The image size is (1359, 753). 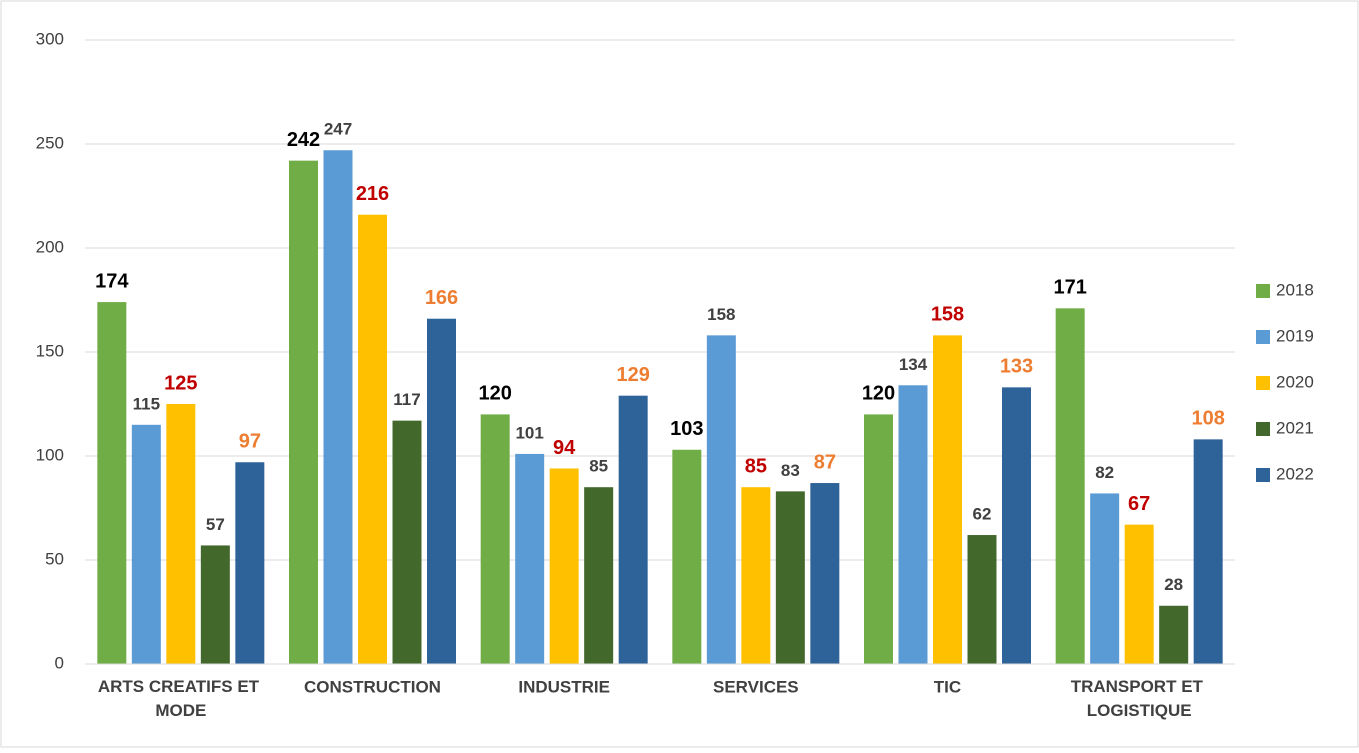 I want to click on data-label: 108, so click(x=1207, y=419).